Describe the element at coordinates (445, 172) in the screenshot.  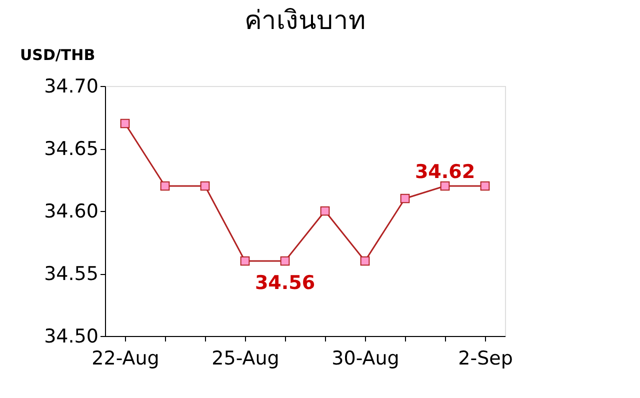
I see `data-label: 34.62` at that location.